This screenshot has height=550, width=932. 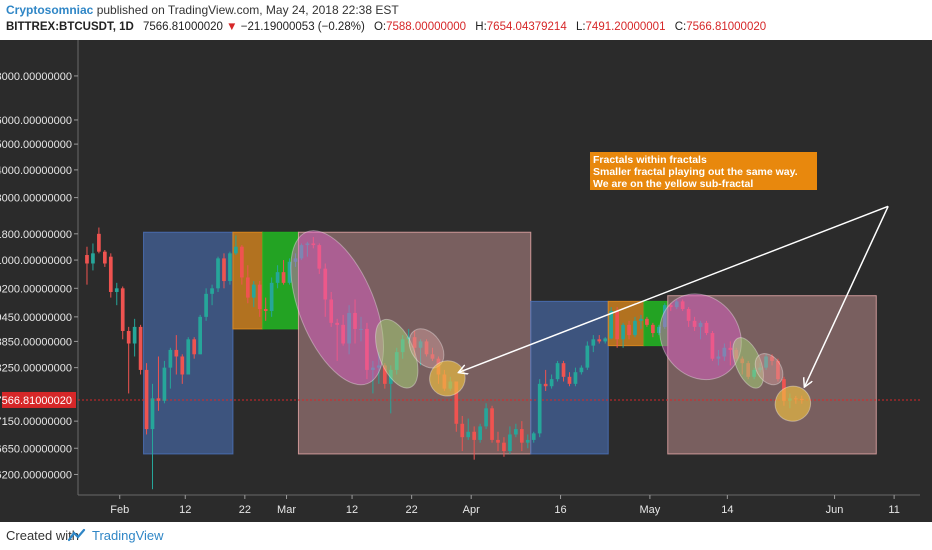 I want to click on author-link: Cryptosomniac, so click(x=50, y=10).